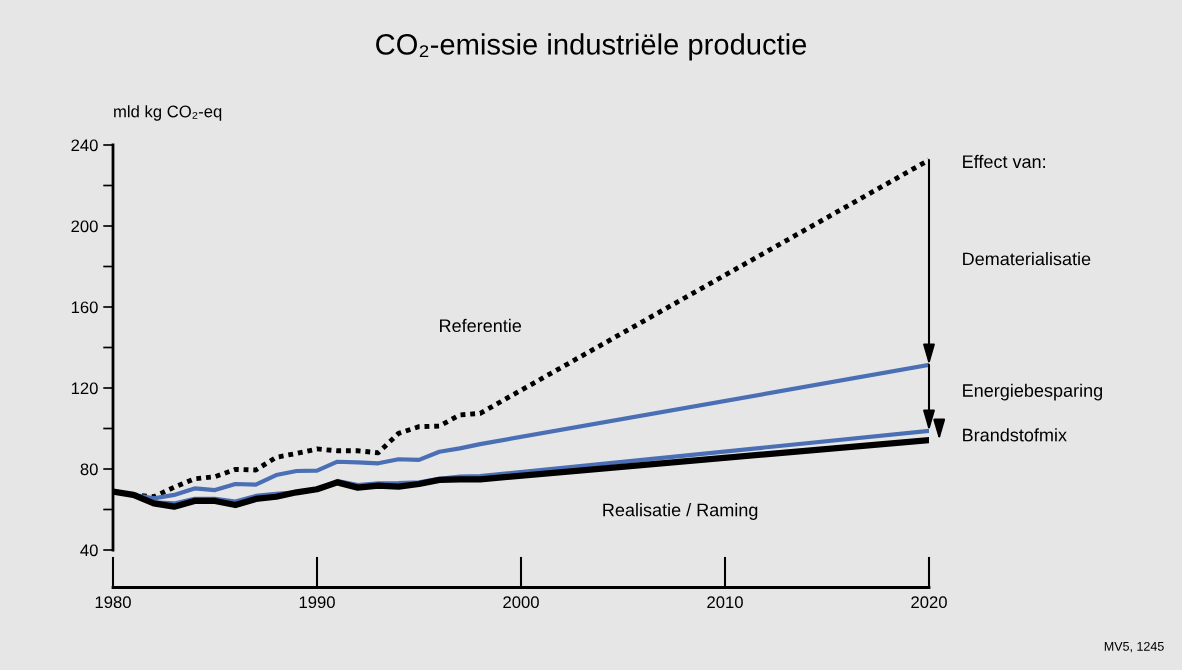  I want to click on x-tick-label: 1980, so click(113, 602).